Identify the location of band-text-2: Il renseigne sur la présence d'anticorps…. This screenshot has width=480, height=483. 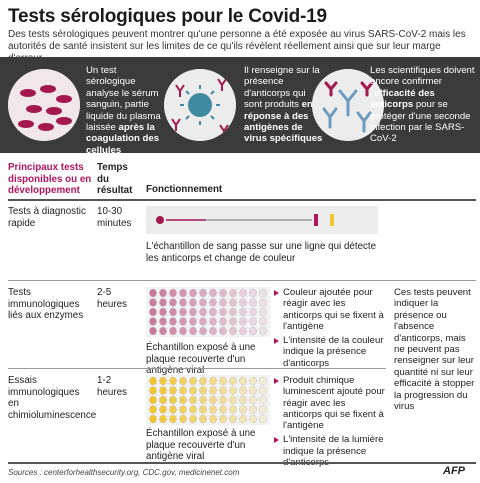
(283, 105).